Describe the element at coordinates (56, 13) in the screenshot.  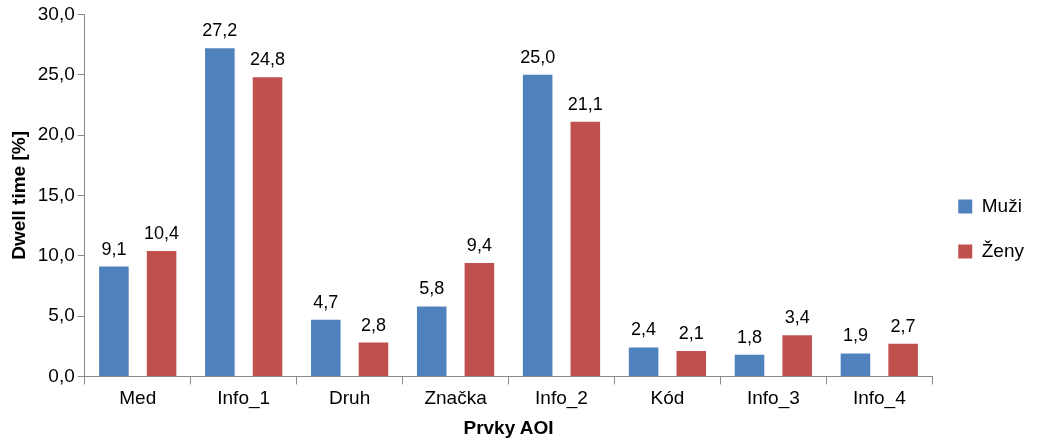
I see `y-tick-label: 30,0` at that location.